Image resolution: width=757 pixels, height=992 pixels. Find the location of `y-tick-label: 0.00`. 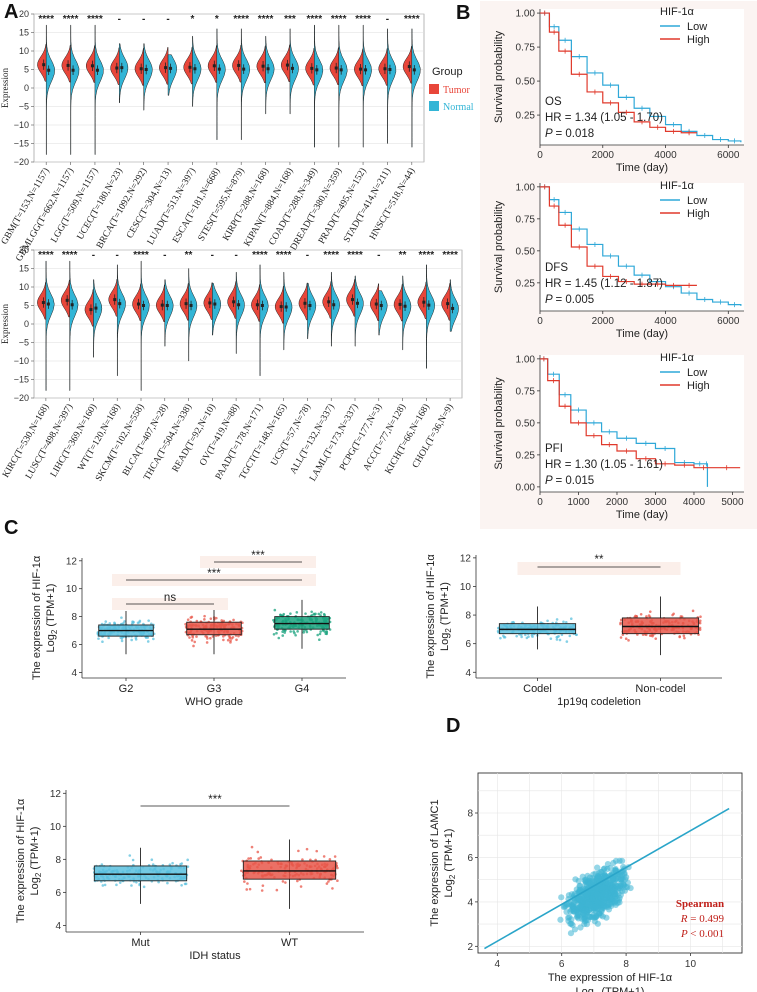

y-tick-label: 0.00 is located at coordinates (526, 487).